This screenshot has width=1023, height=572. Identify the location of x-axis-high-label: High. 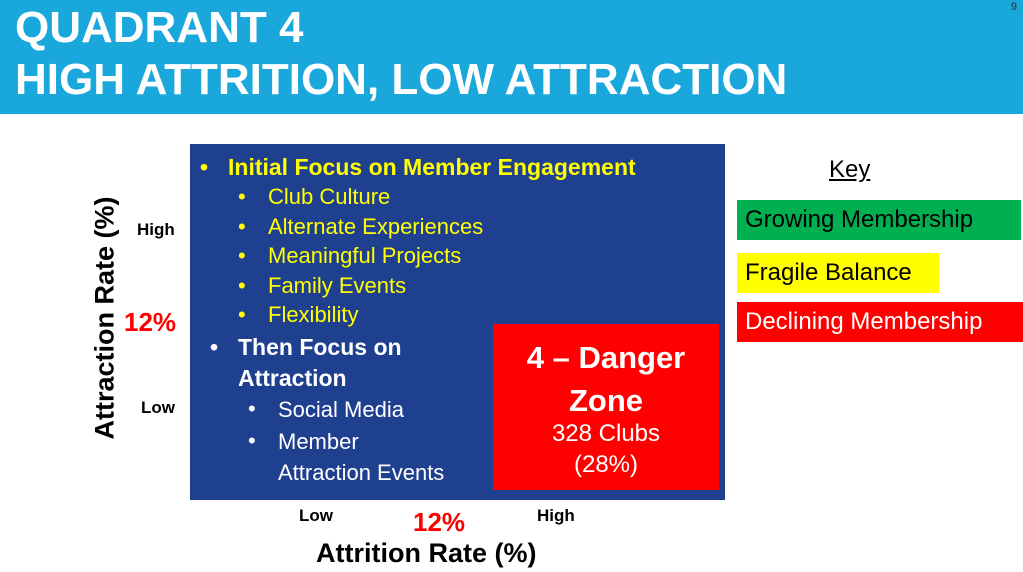
(556, 515).